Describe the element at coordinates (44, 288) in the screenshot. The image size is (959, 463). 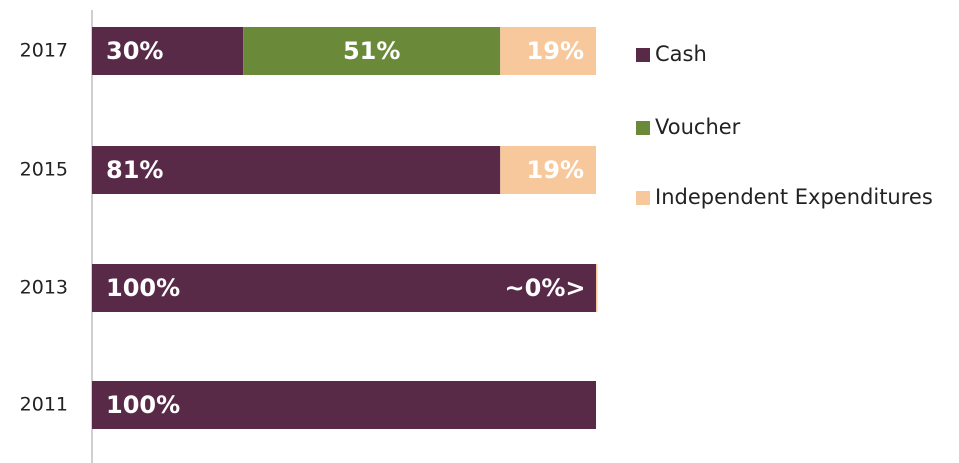
I see `y-tick-label: 2013` at that location.